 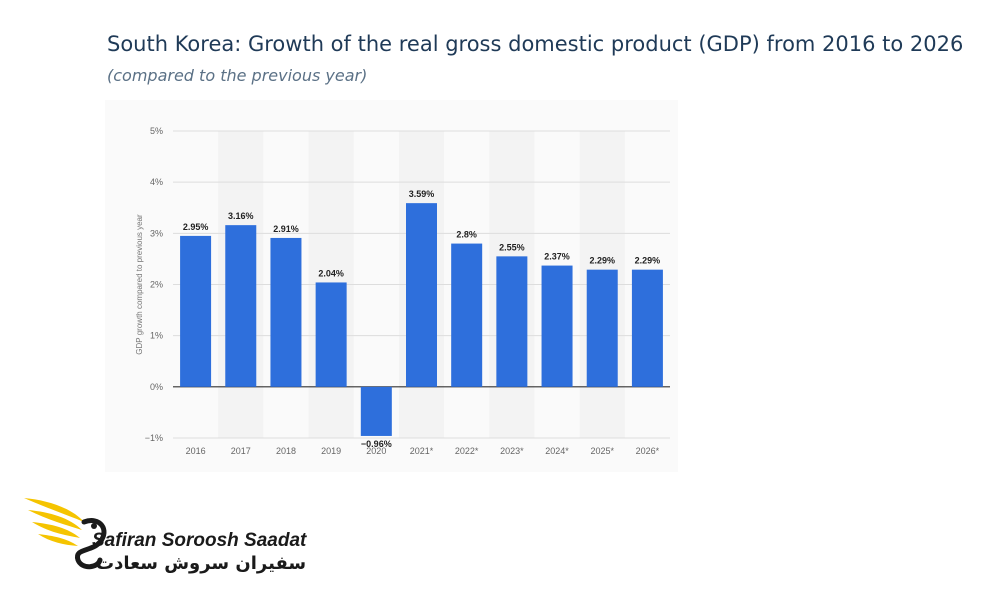 I want to click on x-tick-label: 2023*, so click(x=512, y=451).